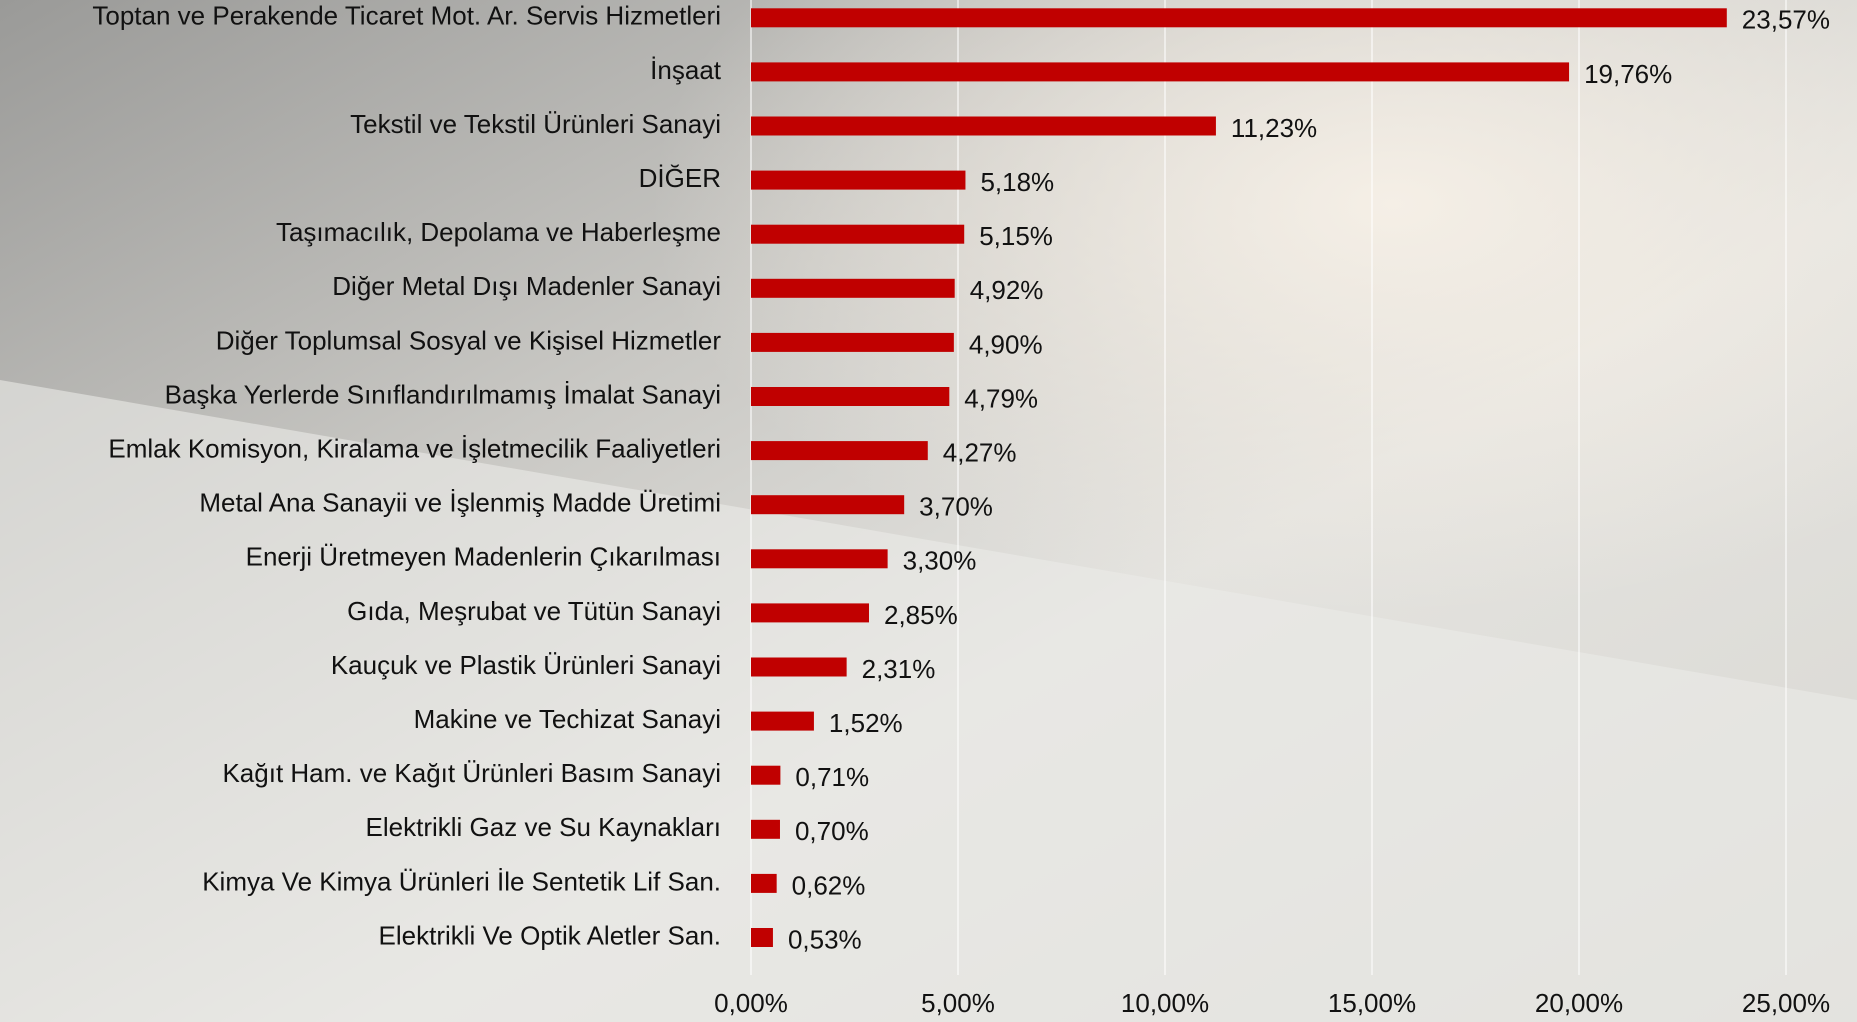  What do you see at coordinates (1165, 1003) in the screenshot?
I see `x-tick-label: 10,00%` at bounding box center [1165, 1003].